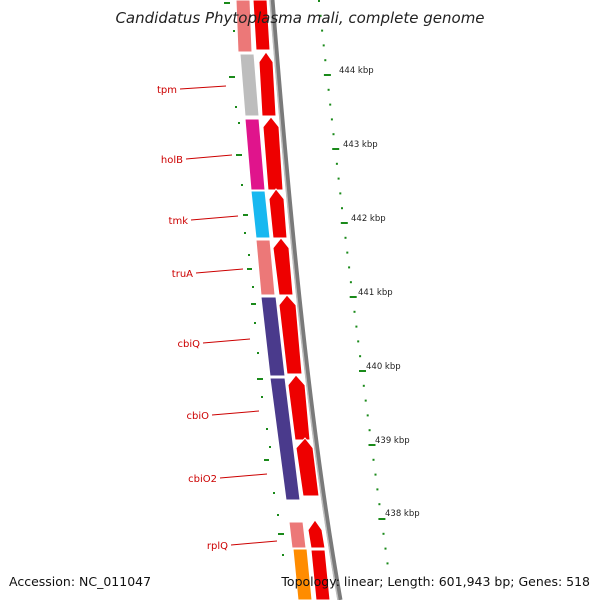  Describe the element at coordinates (265, 267) in the screenshot. I see `gene-block-truA` at that location.